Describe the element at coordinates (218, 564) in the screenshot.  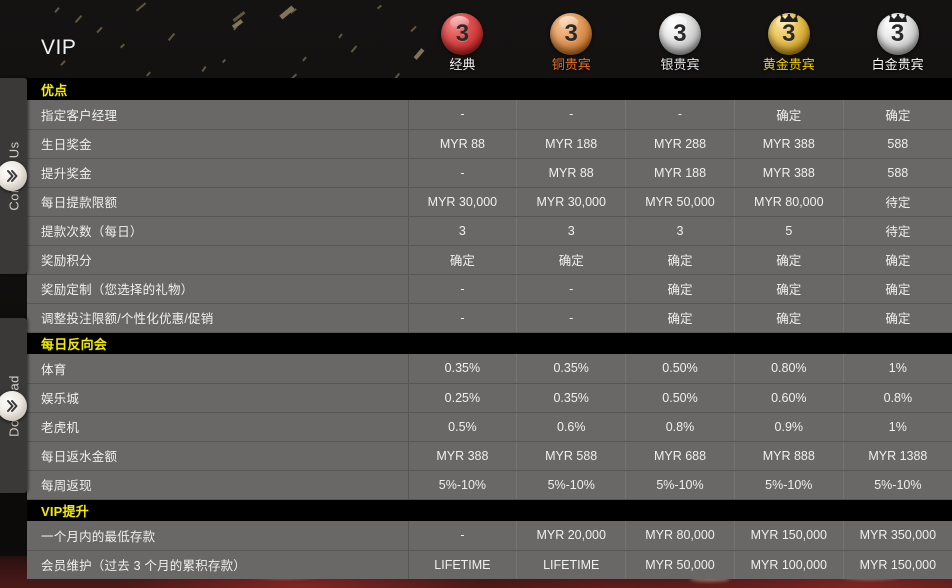
I see `benefit-label: 会员维护（过去 3 个月的累积存款）` at that location.